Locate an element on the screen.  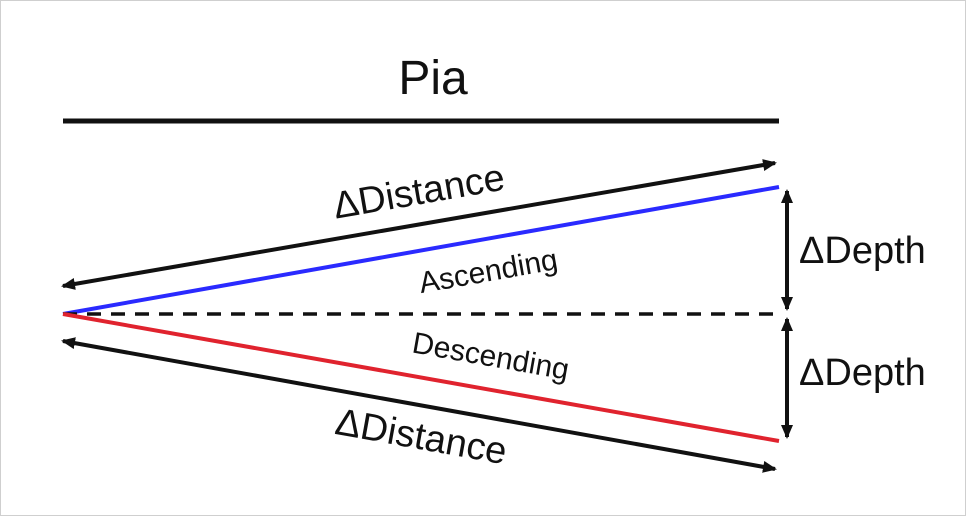
upper-depth-label: ΔDepth is located at coordinates (862, 251).